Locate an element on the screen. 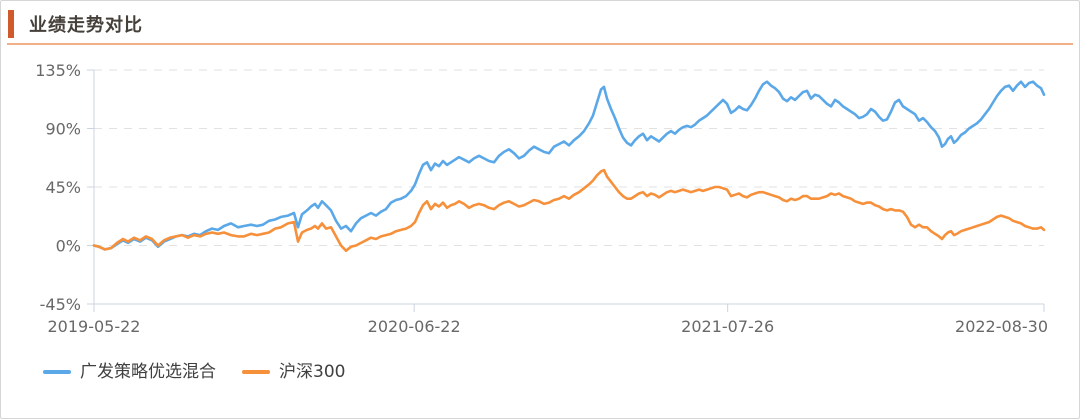 The height and width of the screenshot is (419, 1080). fund-line-marker-icon is located at coordinates (57, 372).